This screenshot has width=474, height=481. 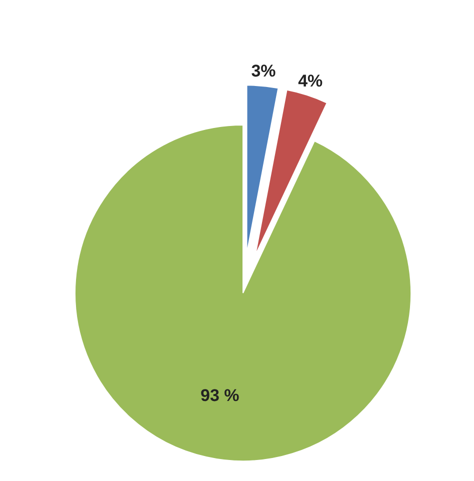 I want to click on data-label: 4%, so click(x=310, y=80).